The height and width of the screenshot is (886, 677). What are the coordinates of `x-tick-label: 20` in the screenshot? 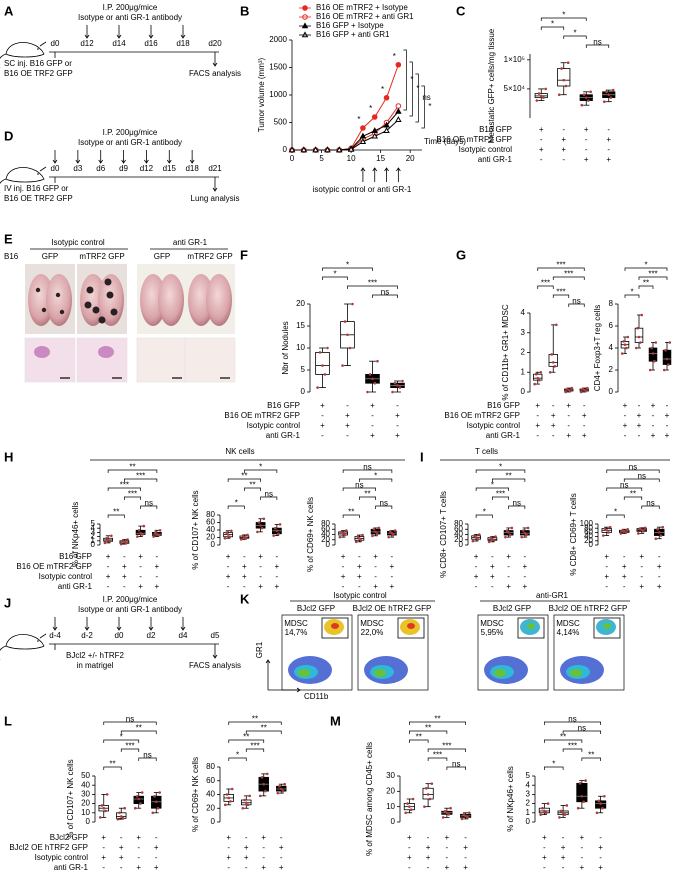 It's located at (410, 158).